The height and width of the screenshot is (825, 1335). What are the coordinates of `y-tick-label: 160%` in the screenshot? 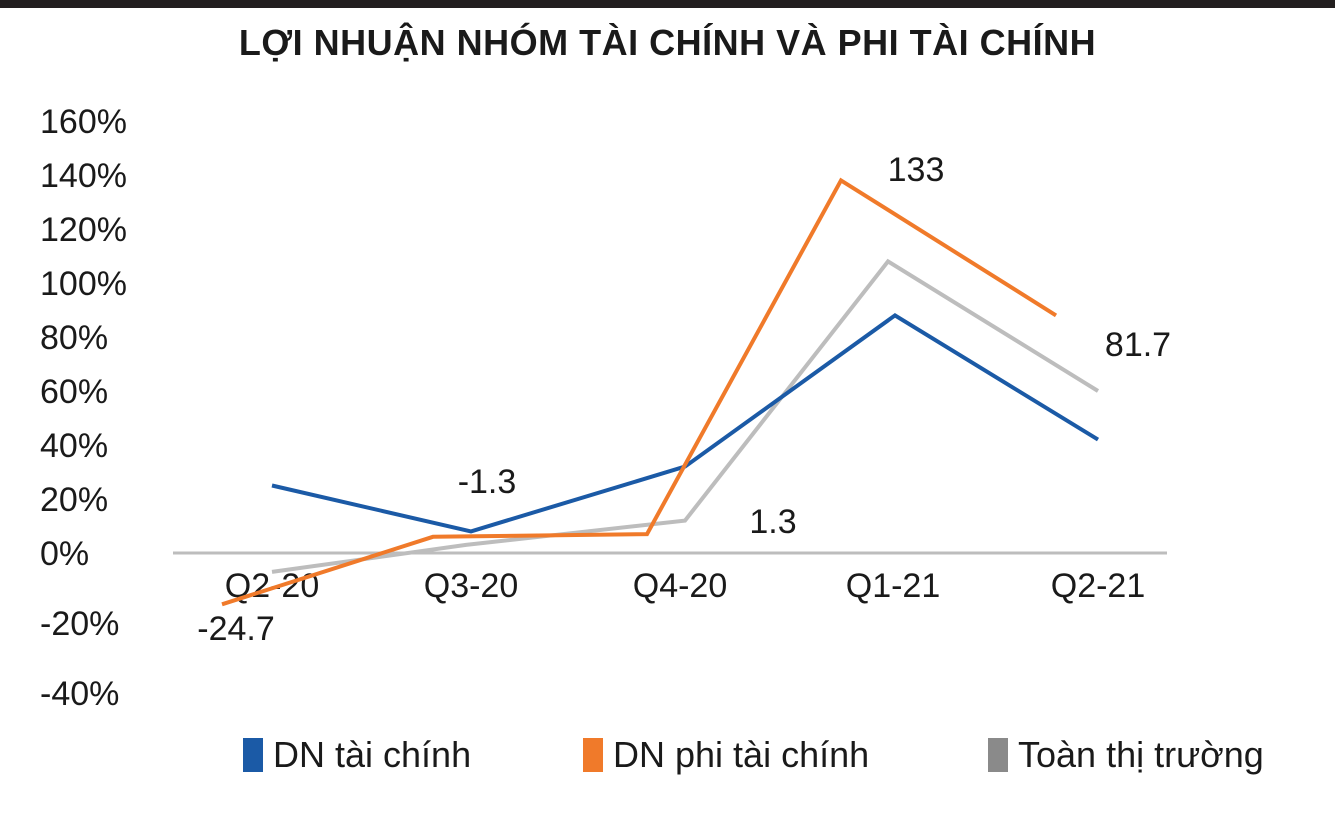 It's located at (83, 122).